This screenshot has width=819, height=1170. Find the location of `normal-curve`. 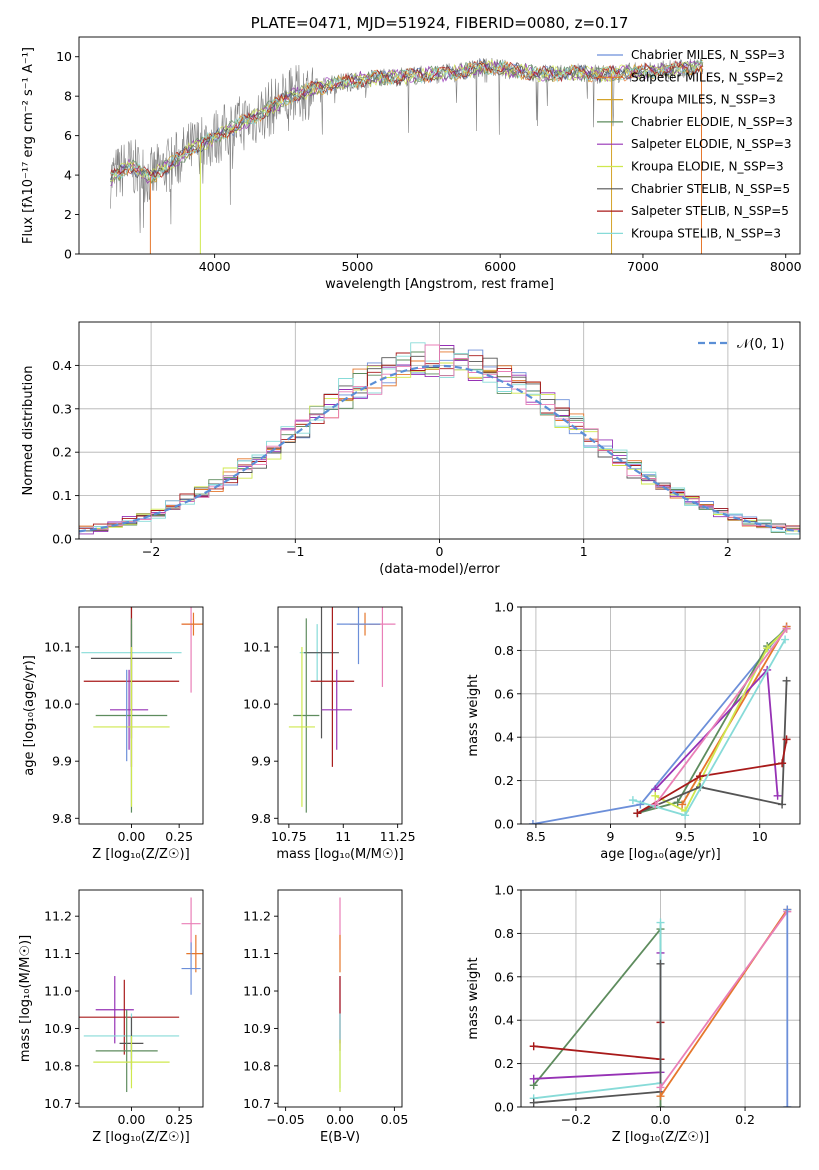

normal-curve is located at coordinates (439, 448).